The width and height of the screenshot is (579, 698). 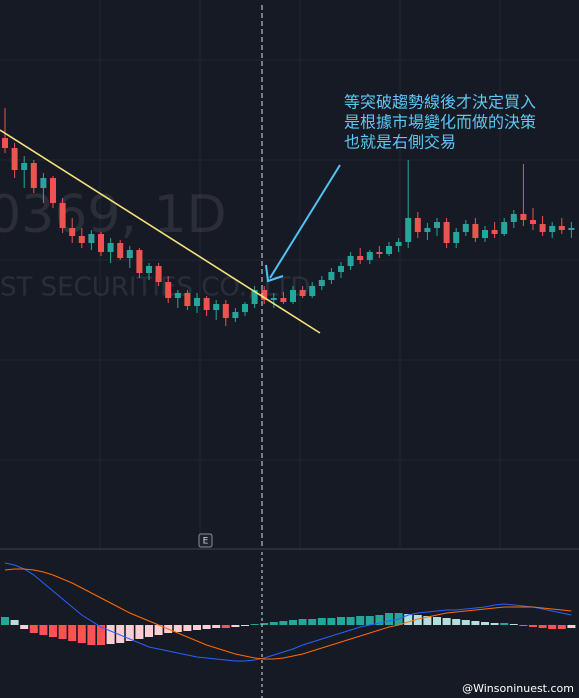 What do you see at coordinates (274, 273) in the screenshot?
I see `arrow-head` at bounding box center [274, 273].